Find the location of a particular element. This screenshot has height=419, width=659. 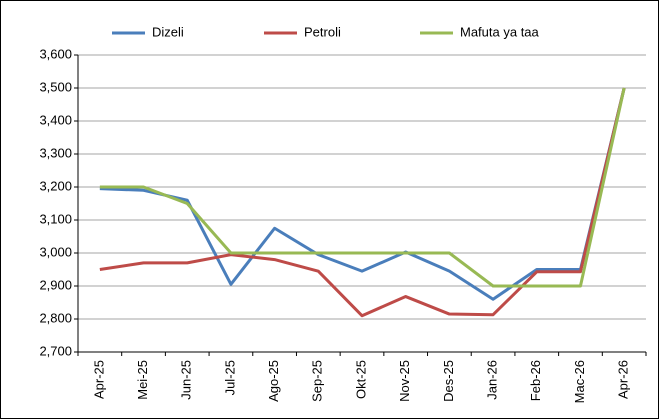

y-tick-label: 3,100 is located at coordinates (55, 218).